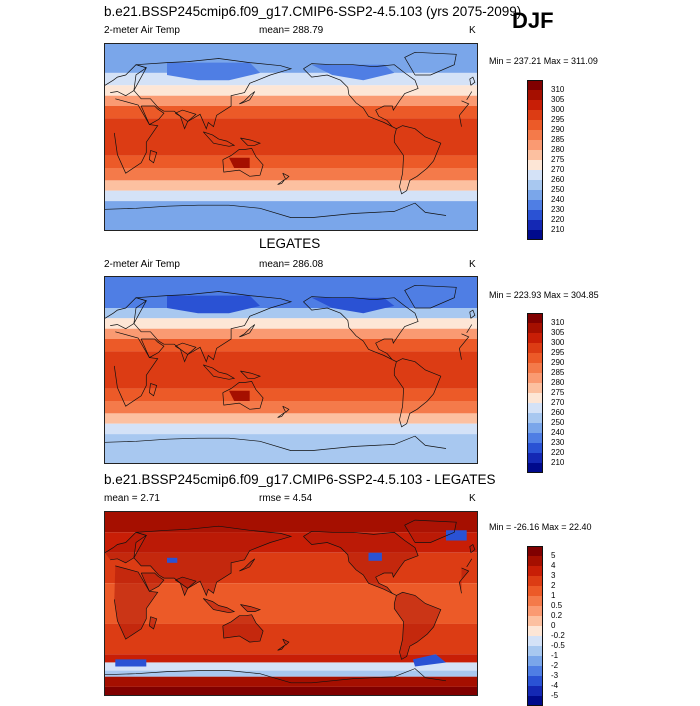  I want to click on colorbar-tick-label: 0, so click(553, 625).